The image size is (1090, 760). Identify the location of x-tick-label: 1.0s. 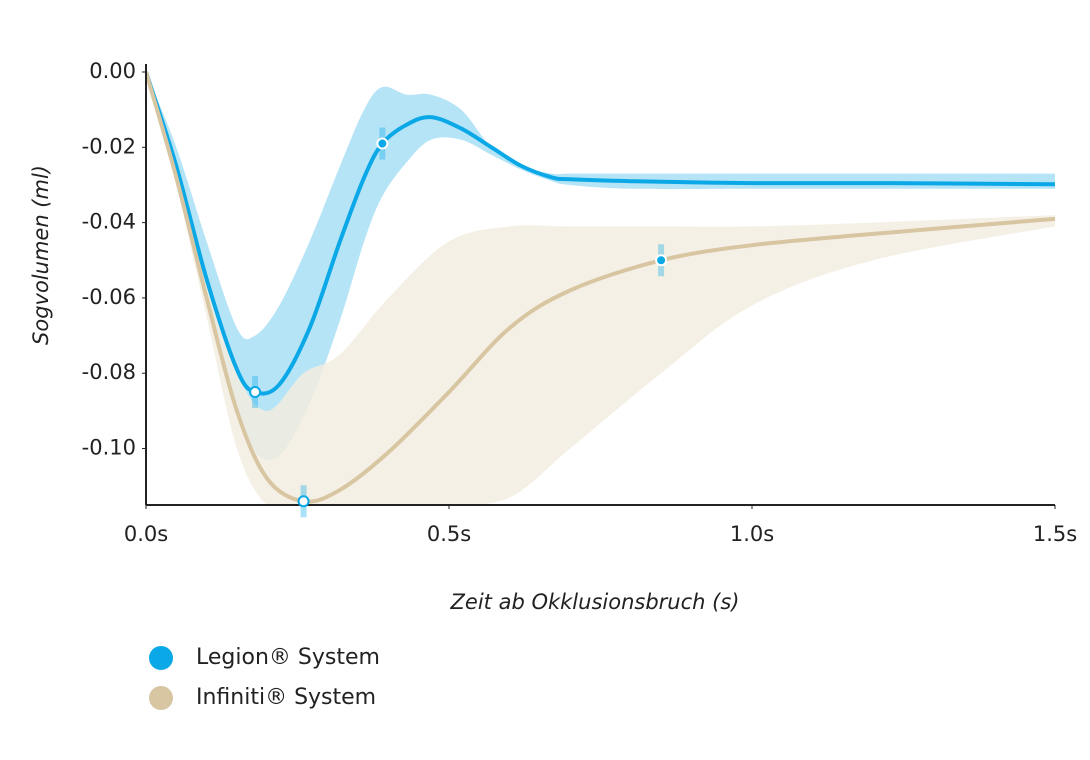
(752, 534).